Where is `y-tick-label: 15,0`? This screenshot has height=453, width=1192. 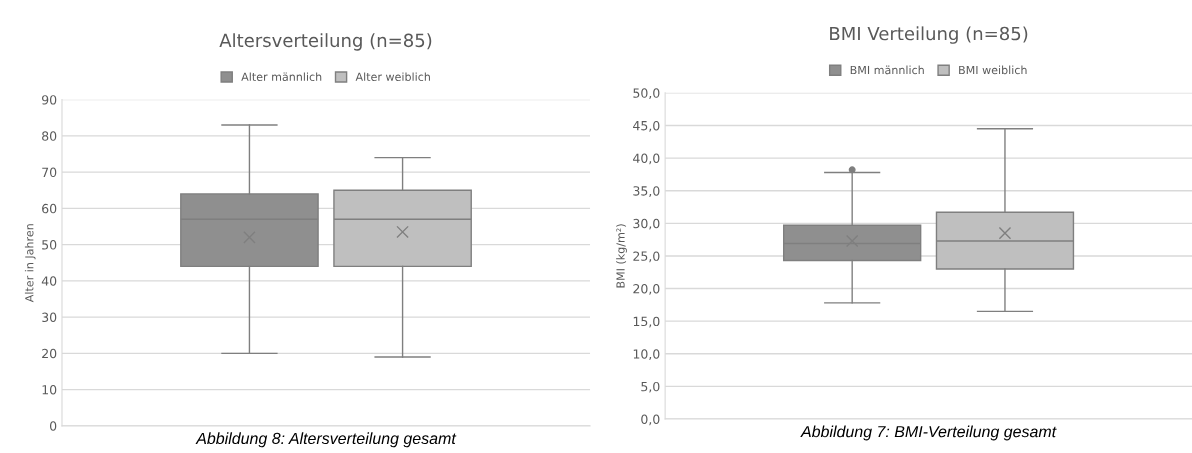
y-tick-label: 15,0 is located at coordinates (646, 322).